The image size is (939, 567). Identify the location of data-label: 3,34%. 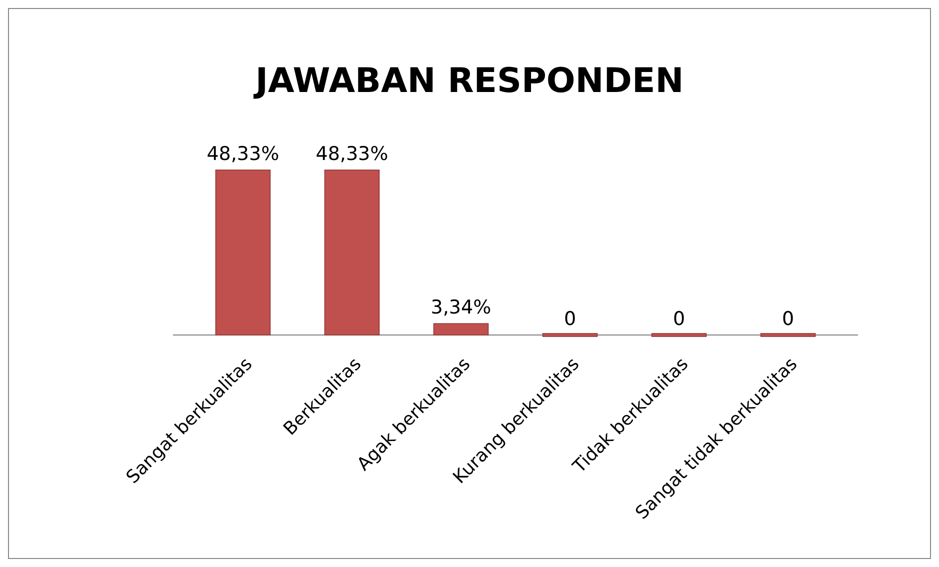
(461, 307).